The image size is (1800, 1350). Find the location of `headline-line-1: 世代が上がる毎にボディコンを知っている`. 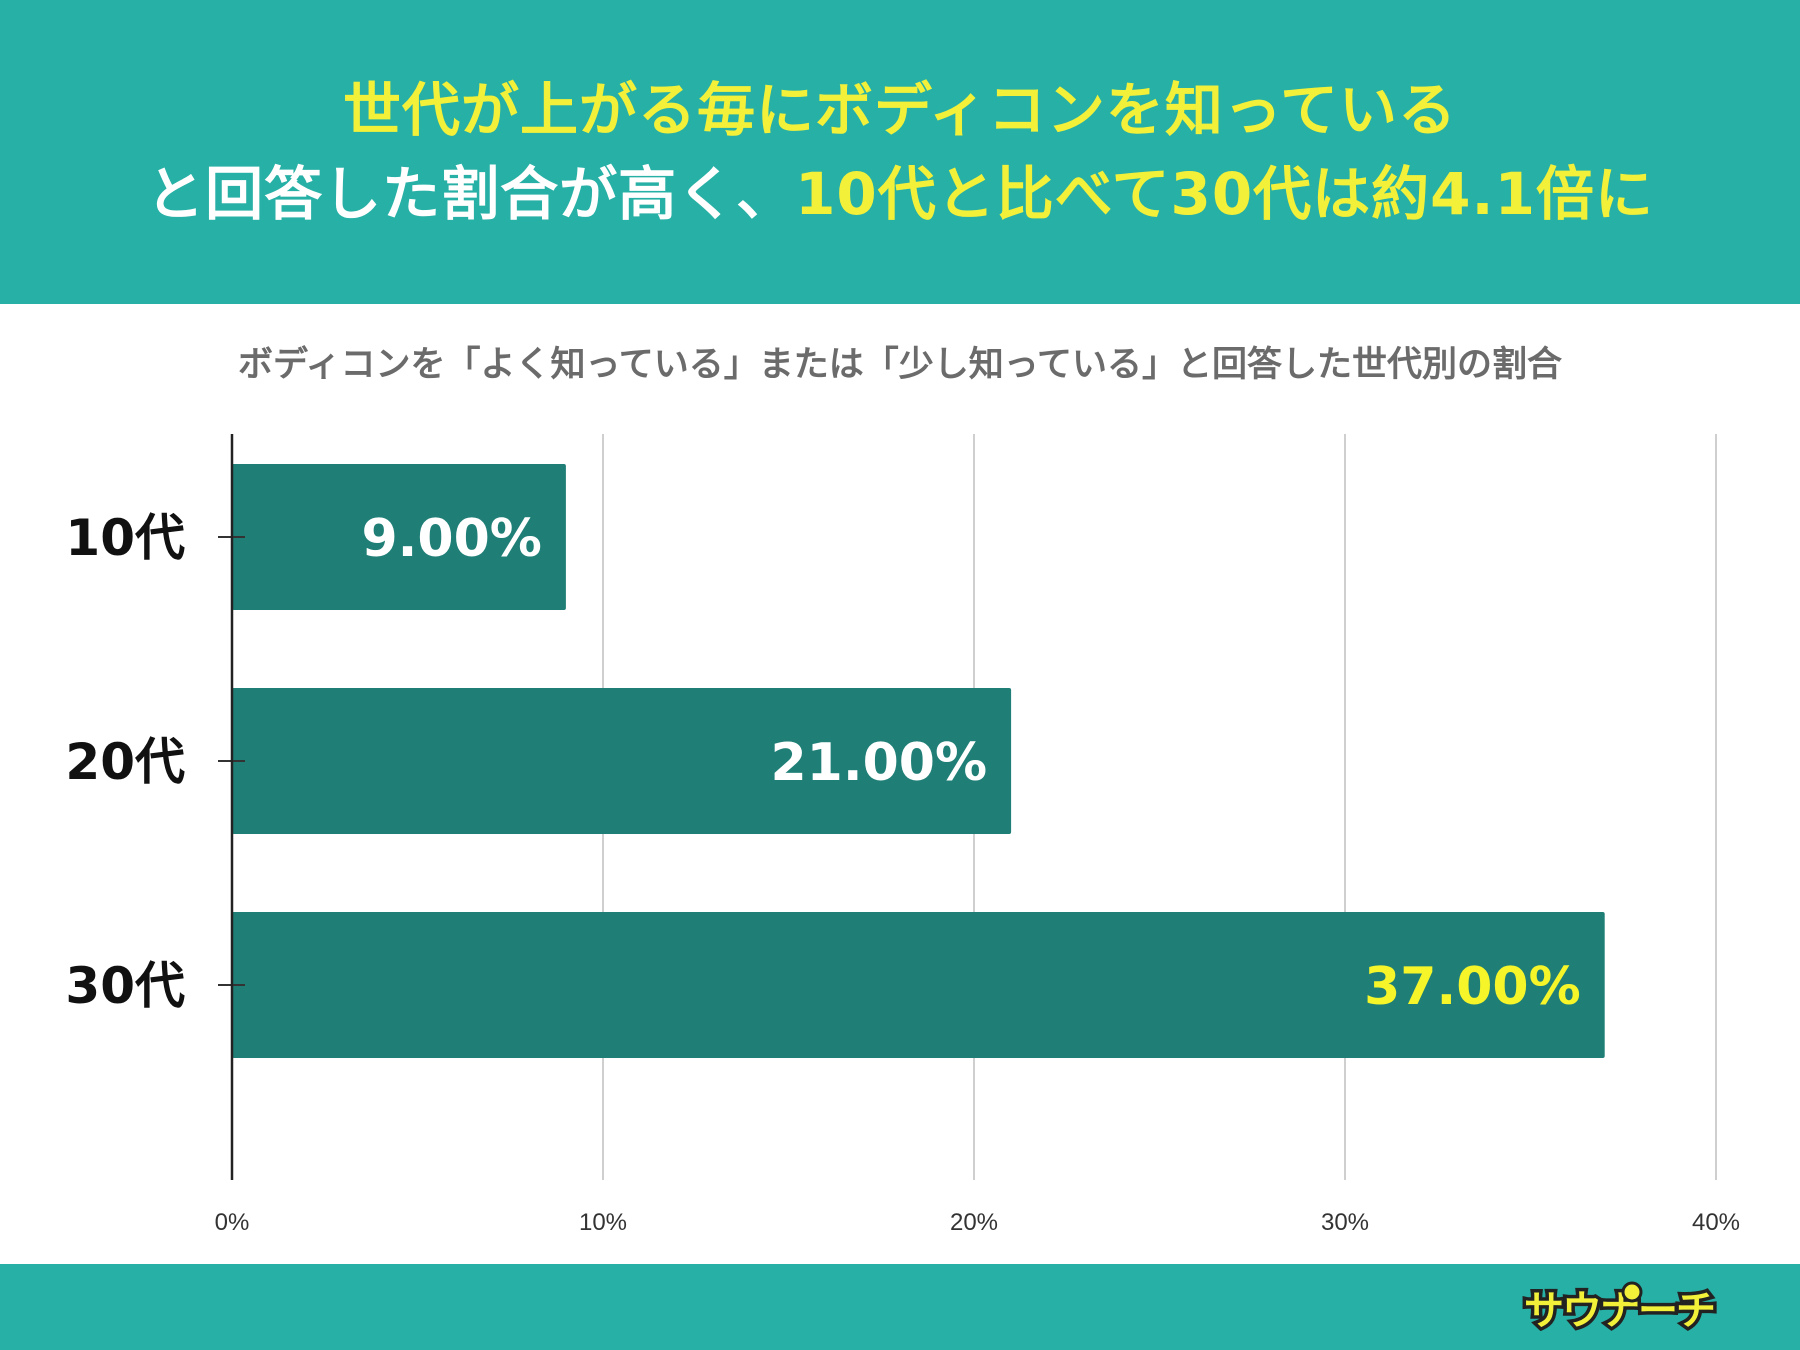

headline-line-1: 世代が上がる毎にボディコンを知っている is located at coordinates (900, 110).